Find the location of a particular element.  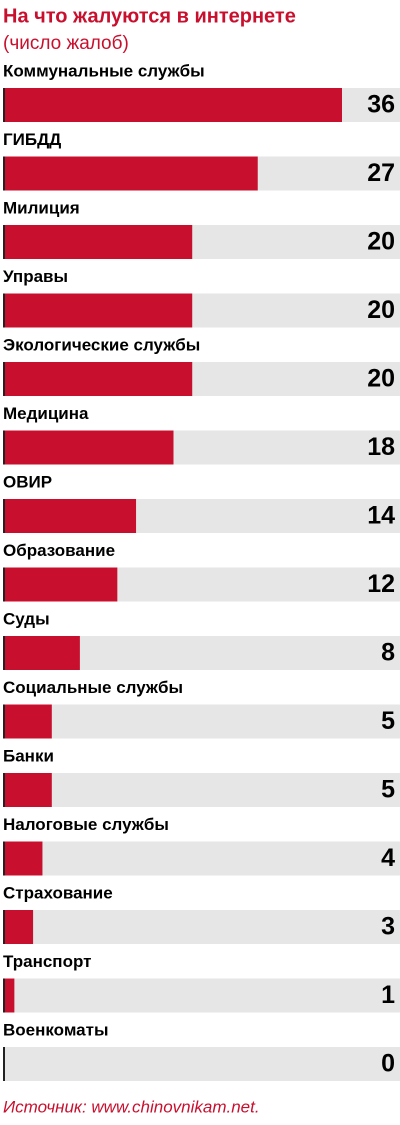

category-label: Банки is located at coordinates (28, 755).